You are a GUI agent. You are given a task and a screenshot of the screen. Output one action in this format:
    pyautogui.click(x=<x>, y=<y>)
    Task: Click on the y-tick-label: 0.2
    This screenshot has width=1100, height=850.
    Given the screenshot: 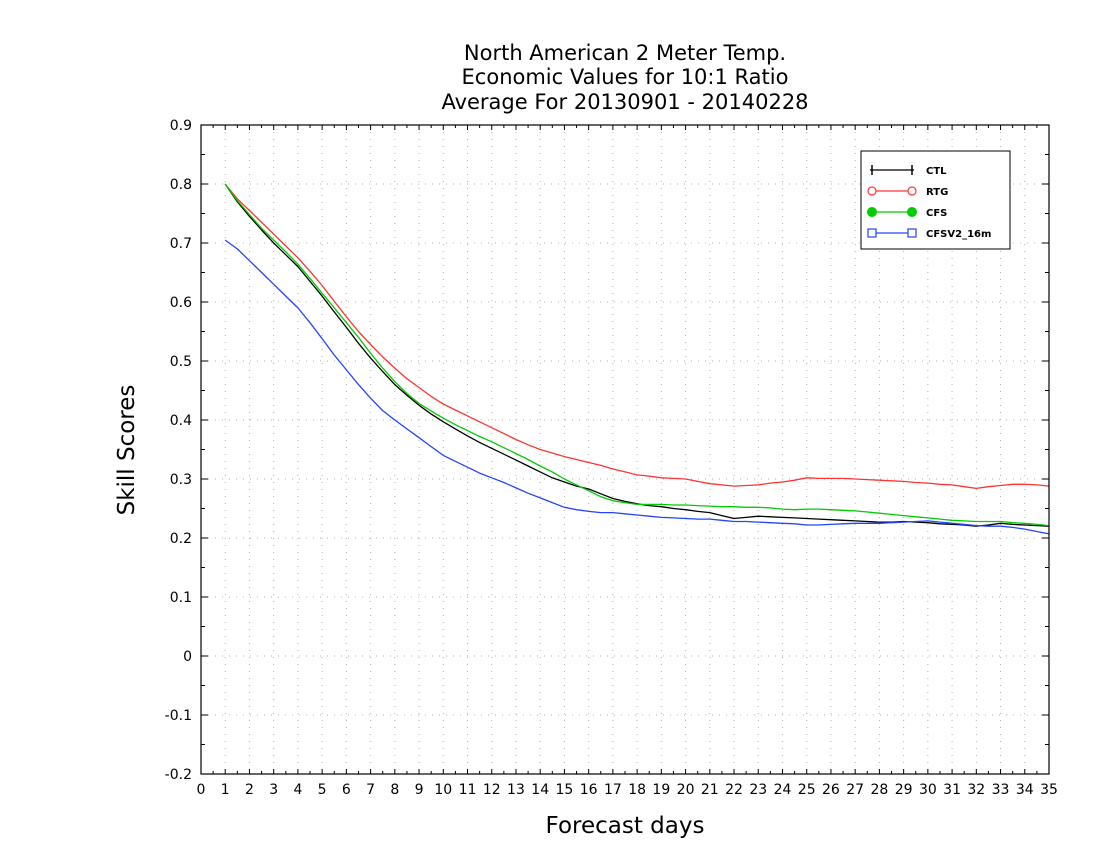 What is the action you would take?
    pyautogui.click(x=181, y=539)
    